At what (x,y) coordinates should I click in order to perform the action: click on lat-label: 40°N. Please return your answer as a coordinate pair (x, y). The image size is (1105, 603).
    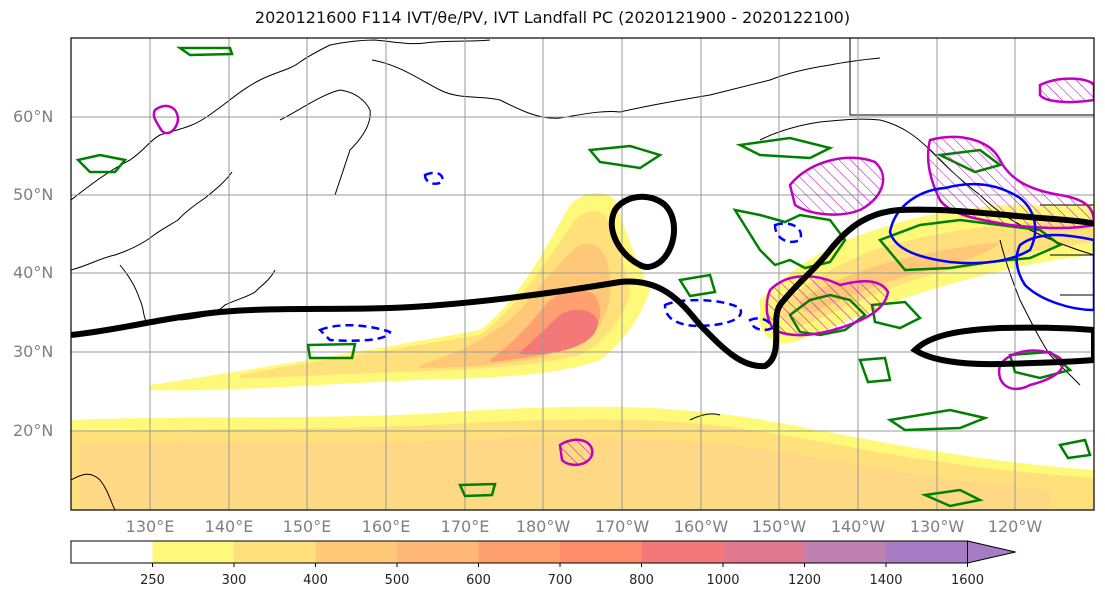
    Looking at the image, I should click on (33, 272).